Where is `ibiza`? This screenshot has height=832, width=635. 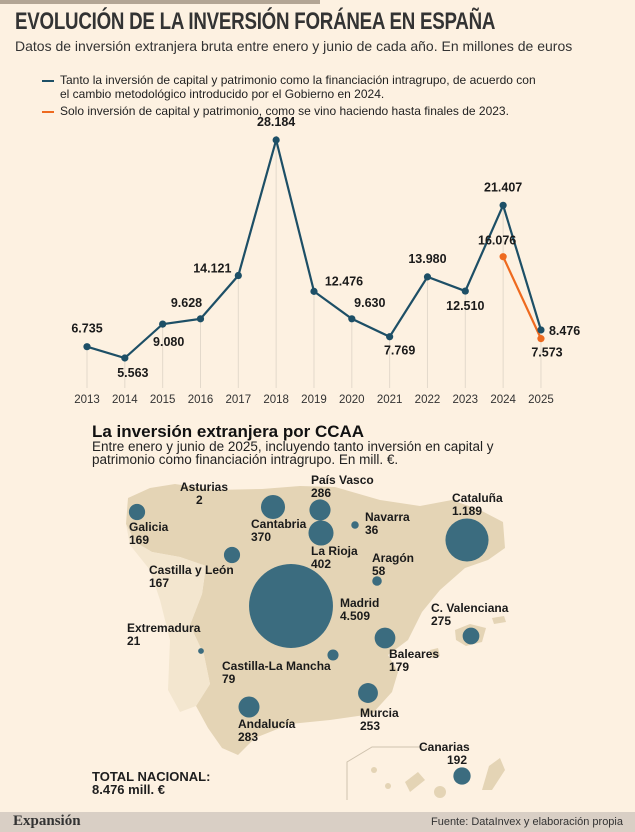 ibiza is located at coordinates (435, 653).